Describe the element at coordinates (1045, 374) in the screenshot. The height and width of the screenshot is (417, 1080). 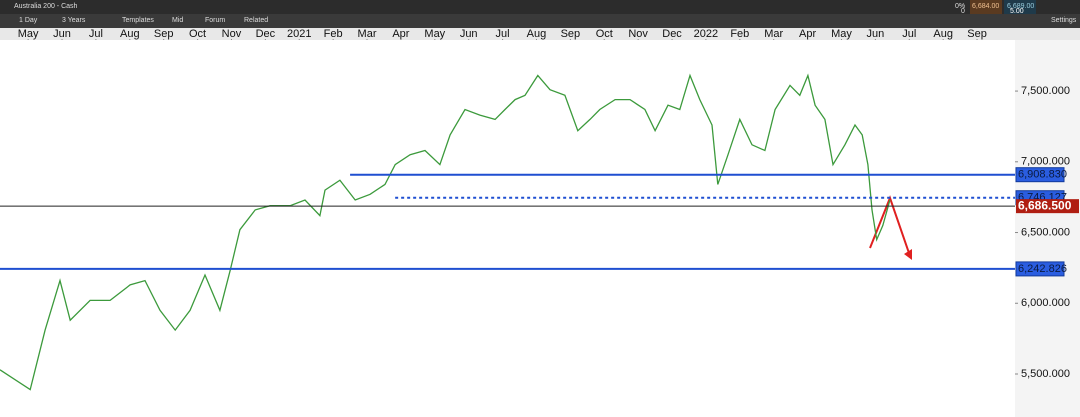
I see `y-tick-label: 5,500.000` at that location.